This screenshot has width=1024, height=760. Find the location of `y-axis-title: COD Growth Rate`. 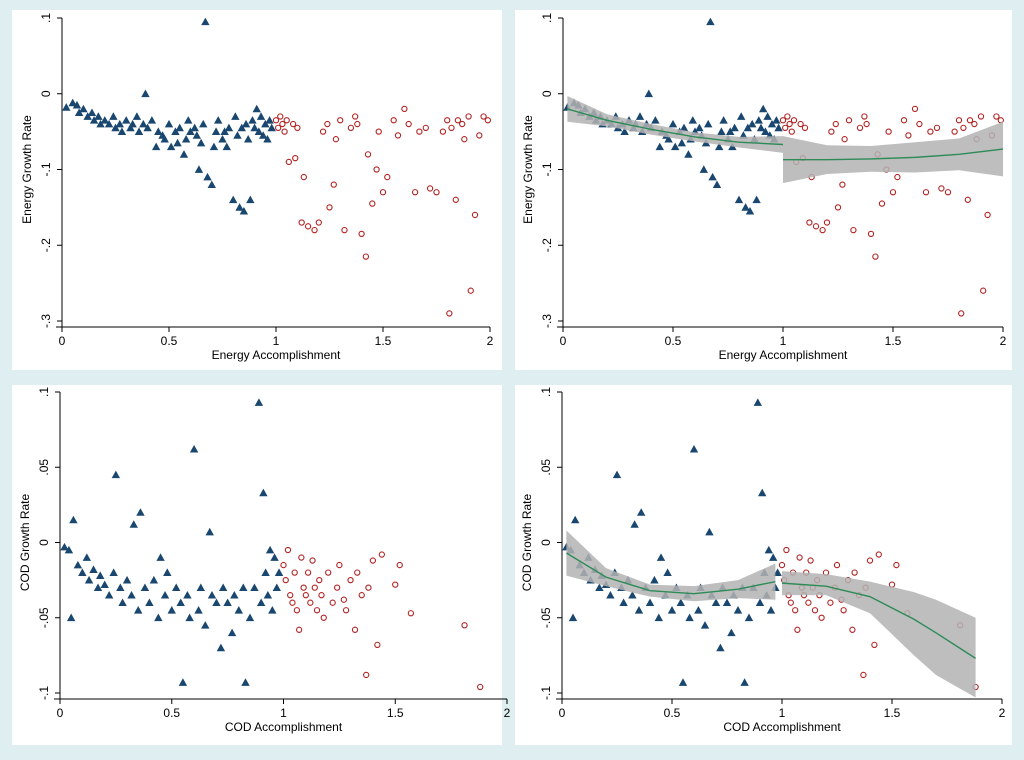

y-axis-title: COD Growth Rate is located at coordinates (527, 542).